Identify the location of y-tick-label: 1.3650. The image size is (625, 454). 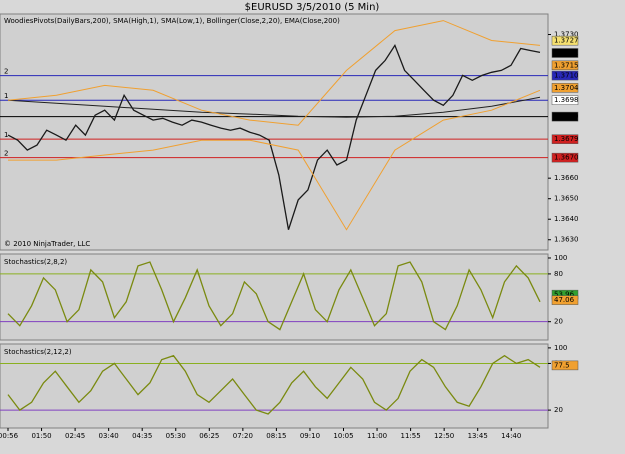
(566, 199).